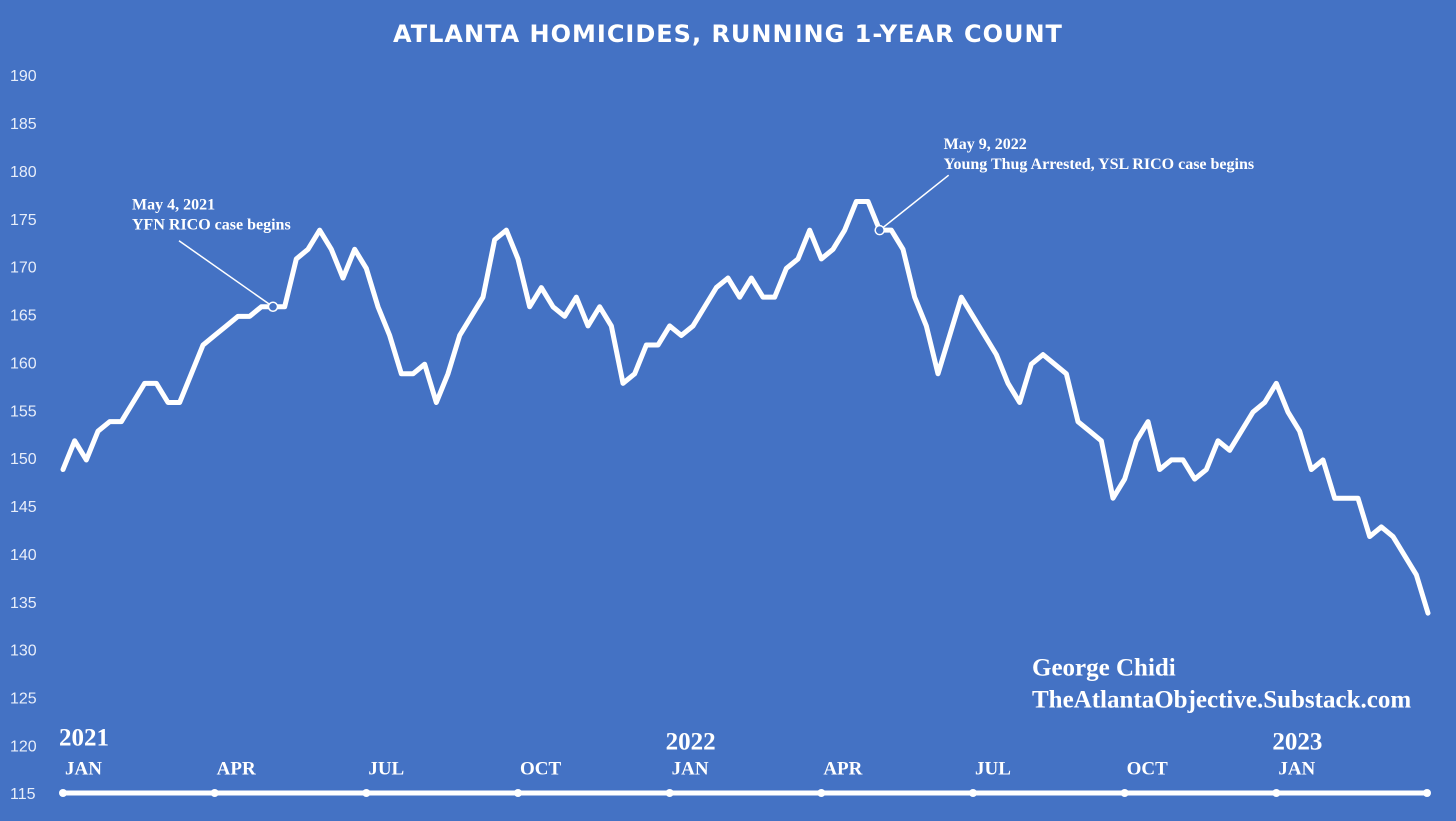 Image resolution: width=1456 pixels, height=821 pixels. What do you see at coordinates (211, 224) in the screenshot?
I see `annotation-text: YFN RICO case begins` at bounding box center [211, 224].